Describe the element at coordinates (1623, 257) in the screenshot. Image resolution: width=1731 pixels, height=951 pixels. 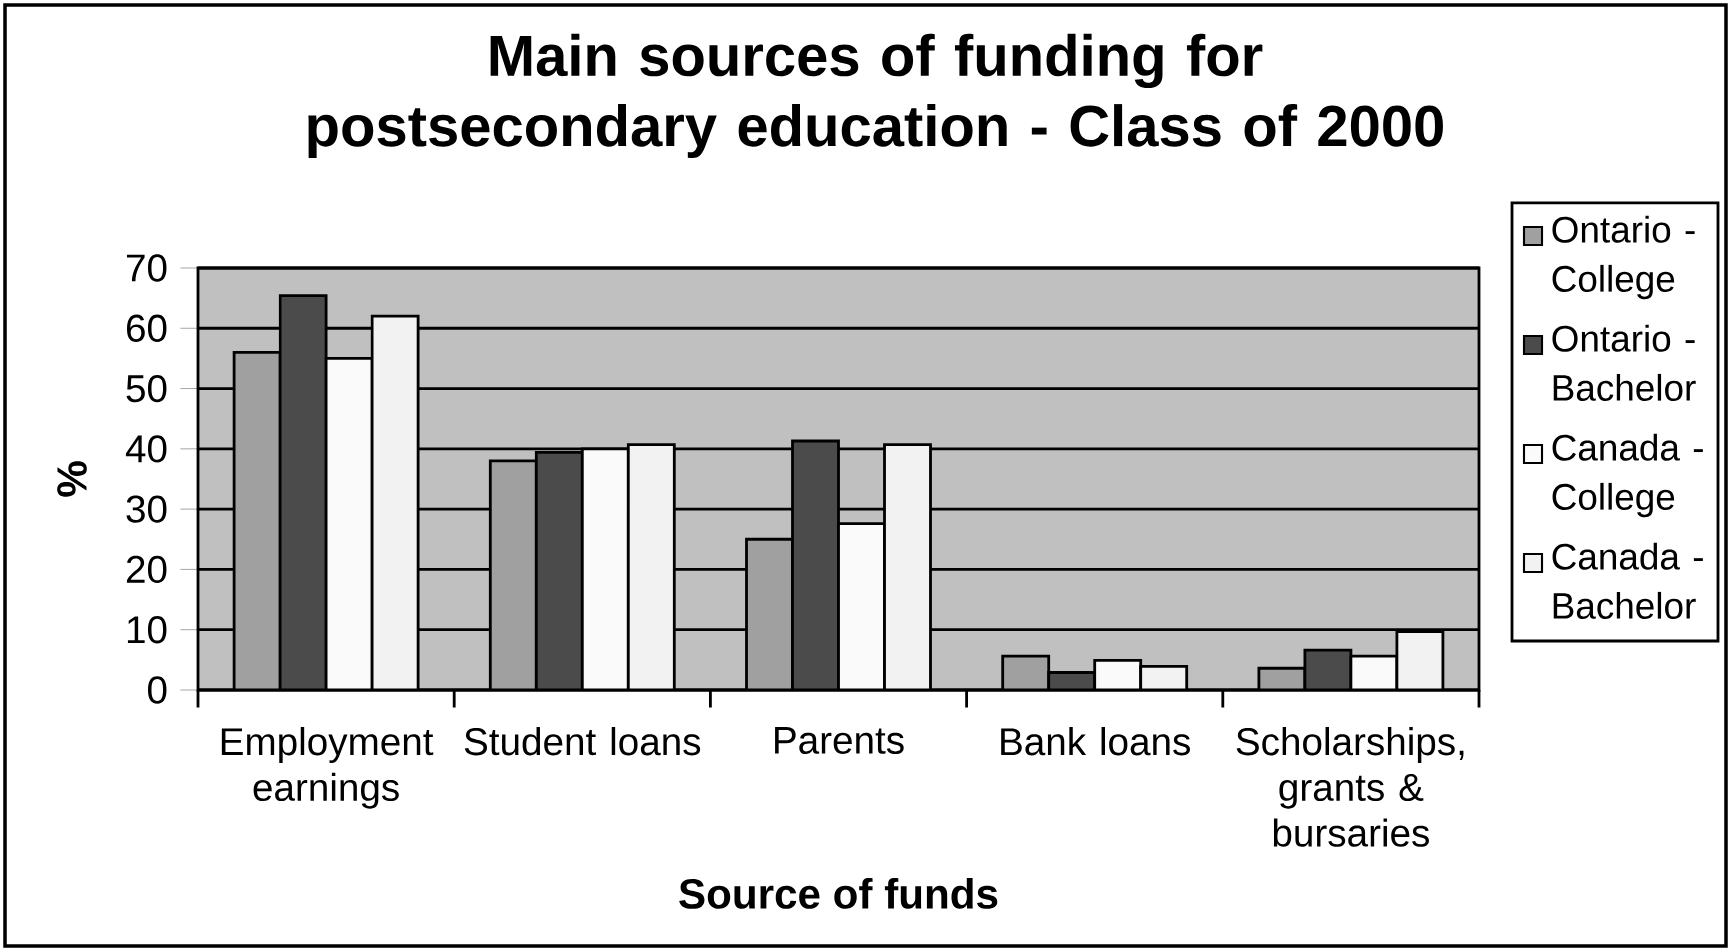
I see `legend-label: Ontario - College` at that location.